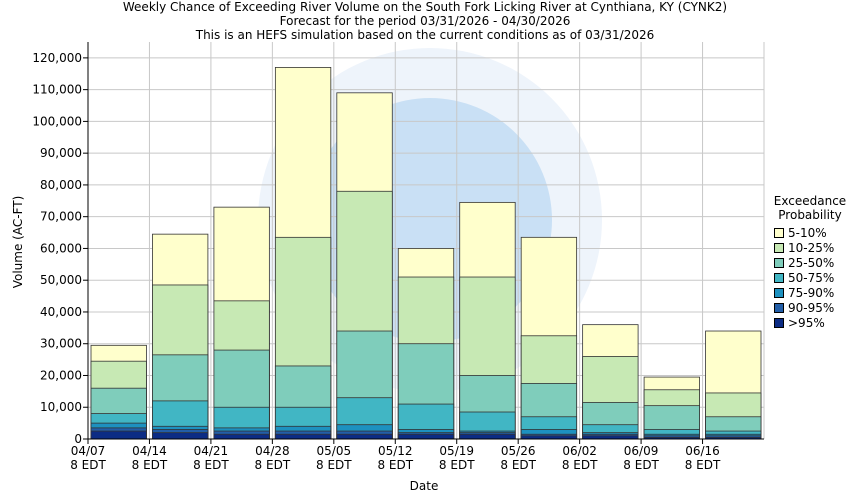 The height and width of the screenshot is (500, 850). I want to click on y-tick-label: 30,000, so click(61, 344).